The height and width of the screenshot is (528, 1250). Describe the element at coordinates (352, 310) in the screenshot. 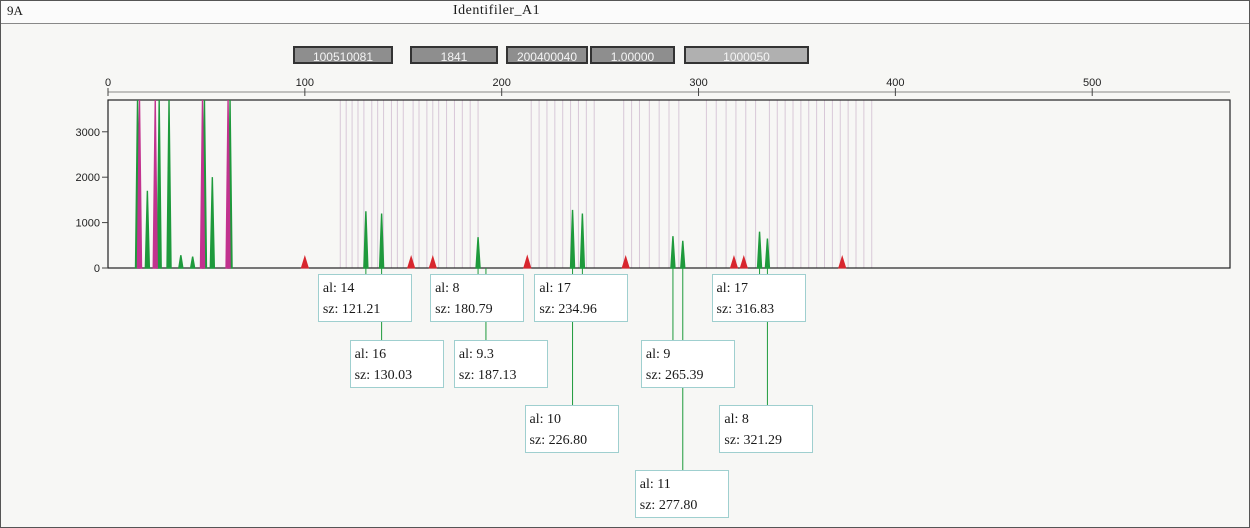

I see `allele-size: sz: 121.21` at that location.